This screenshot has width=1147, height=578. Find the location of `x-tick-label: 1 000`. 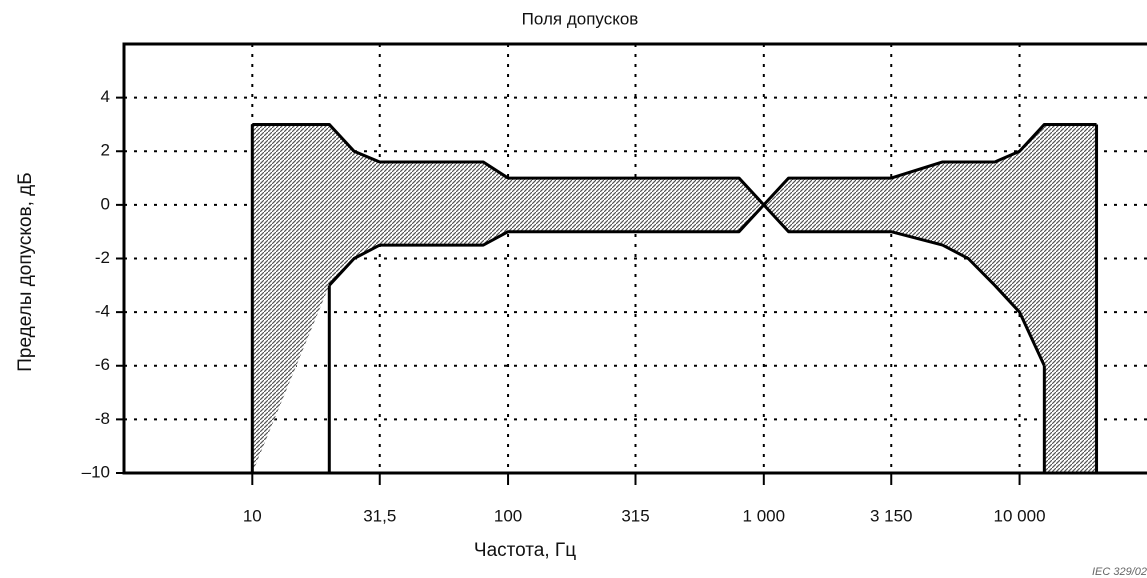

x-tick-label: 1 000 is located at coordinates (764, 515).